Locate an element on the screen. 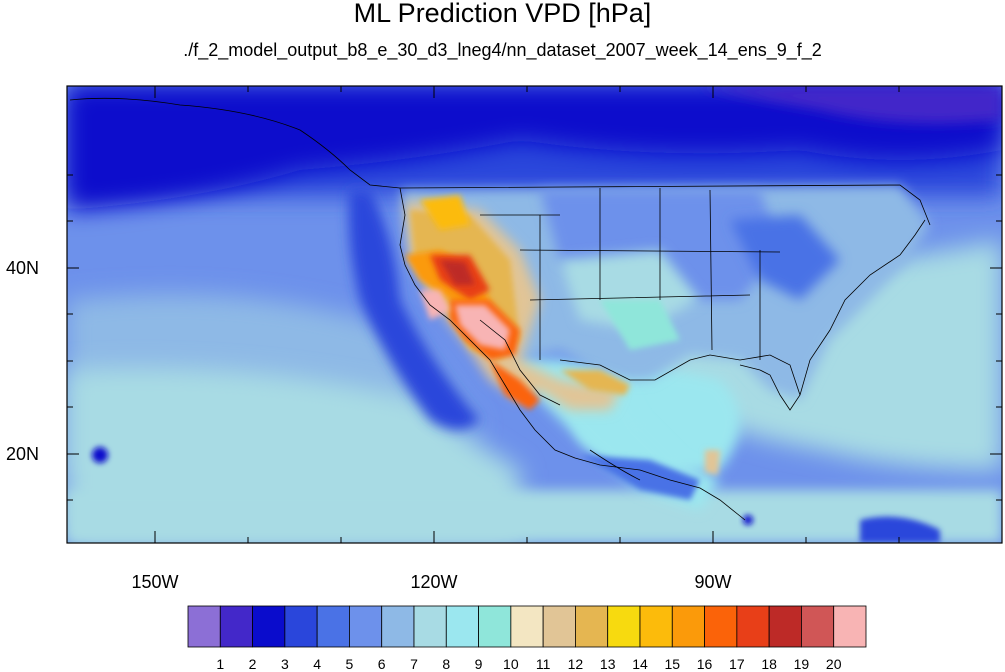  colorbar-label: 17 is located at coordinates (737, 664).